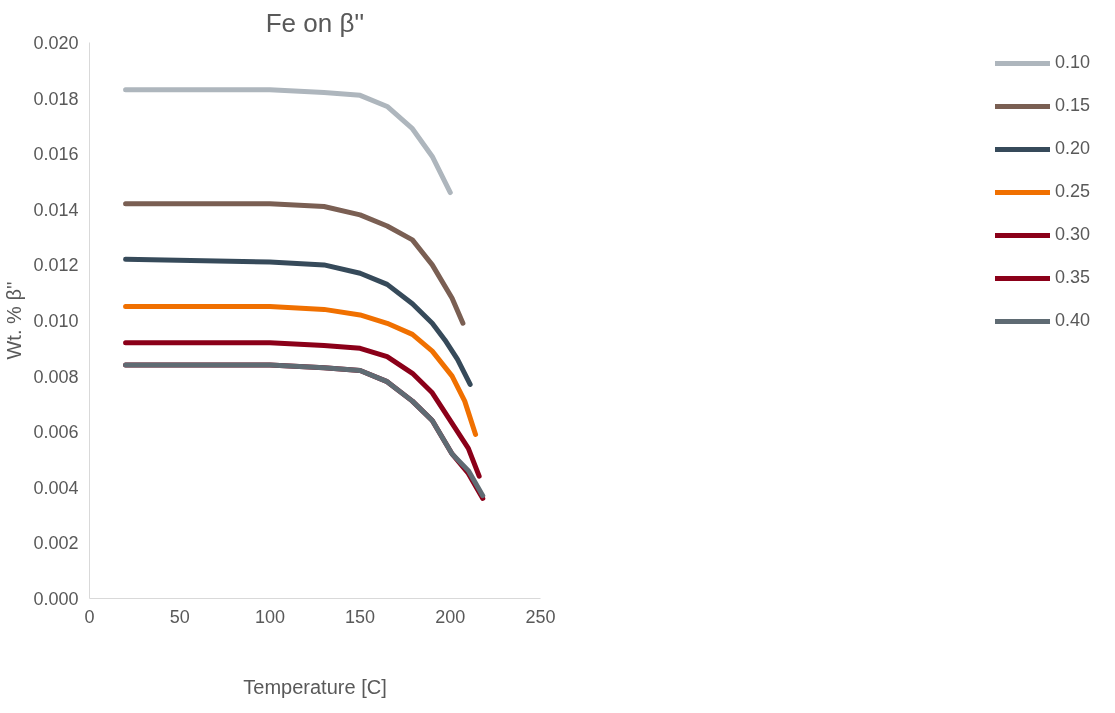  I want to click on legend-label: 0.30, so click(1072, 234).